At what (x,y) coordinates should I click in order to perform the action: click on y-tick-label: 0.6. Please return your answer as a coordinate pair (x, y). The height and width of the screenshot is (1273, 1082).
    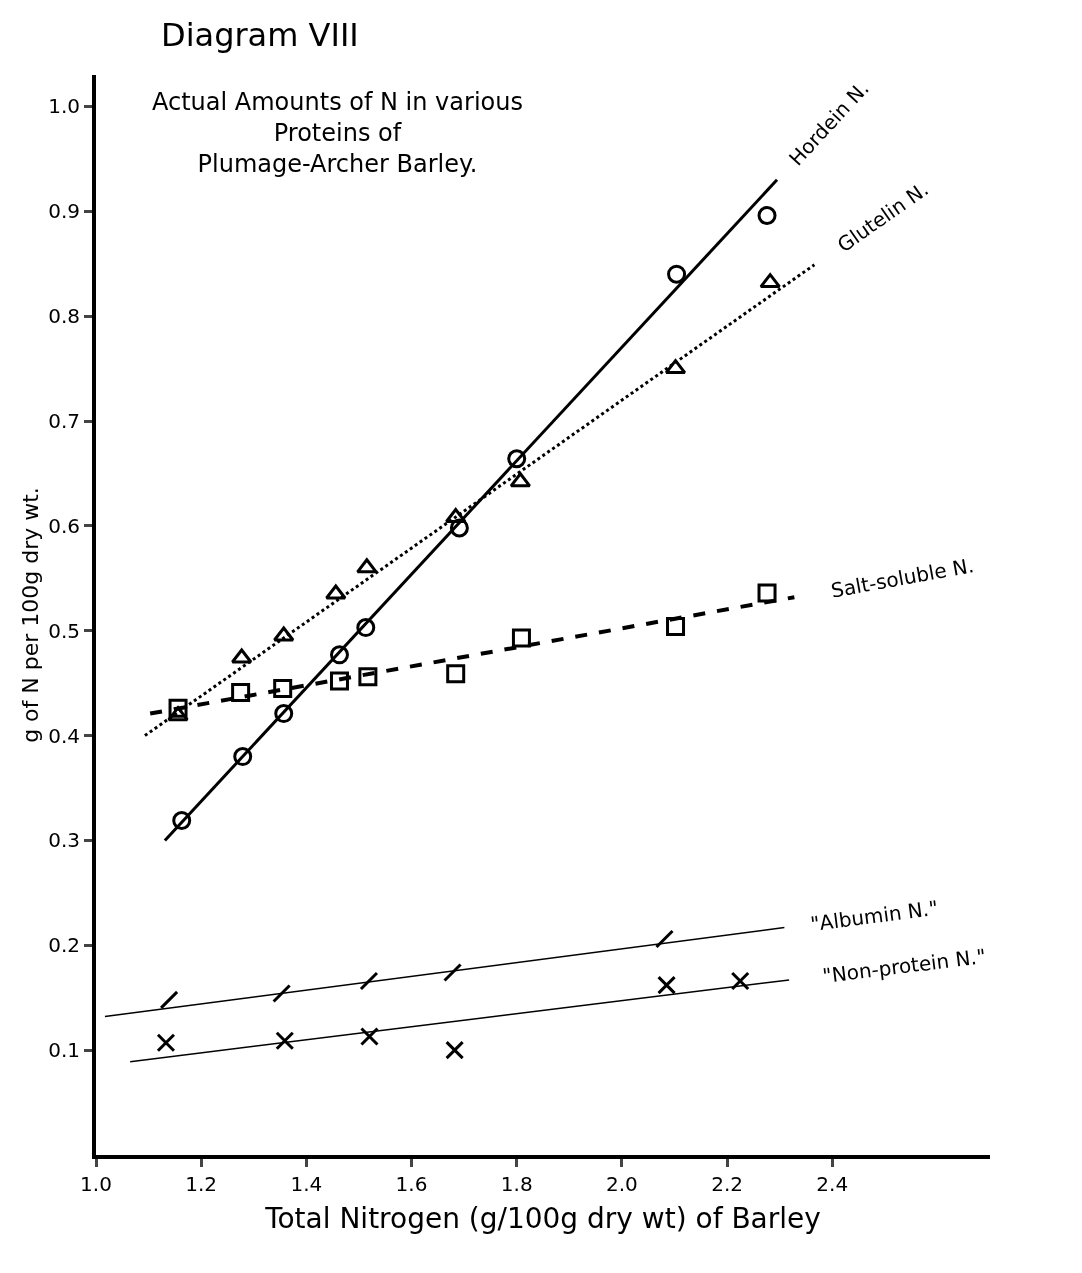
    Looking at the image, I should click on (64, 525).